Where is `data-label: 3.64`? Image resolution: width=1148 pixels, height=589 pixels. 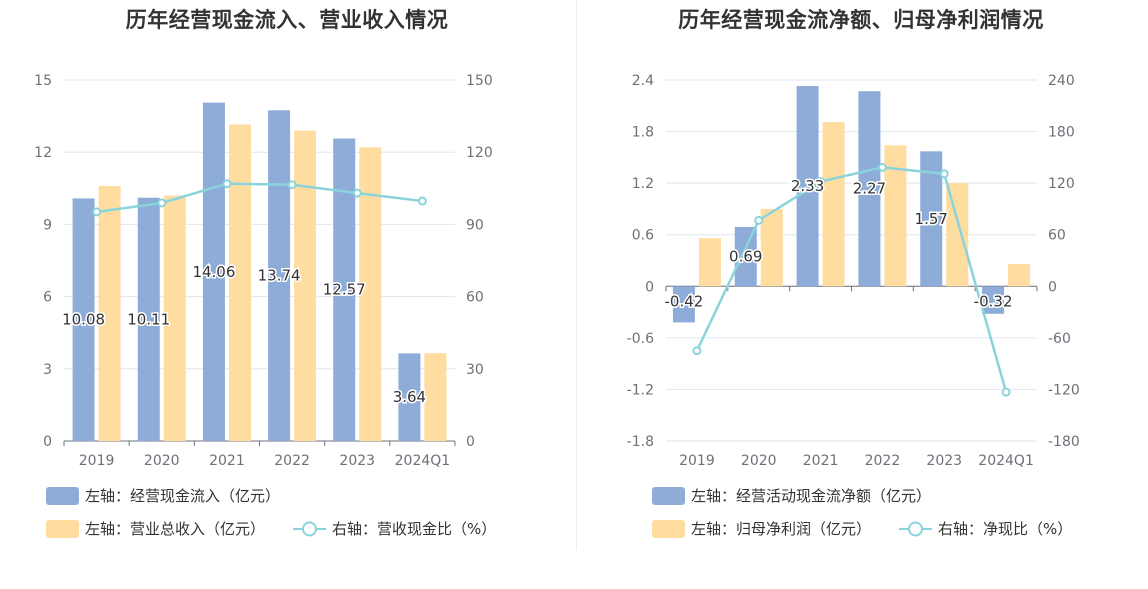 data-label: 3.64 is located at coordinates (409, 397).